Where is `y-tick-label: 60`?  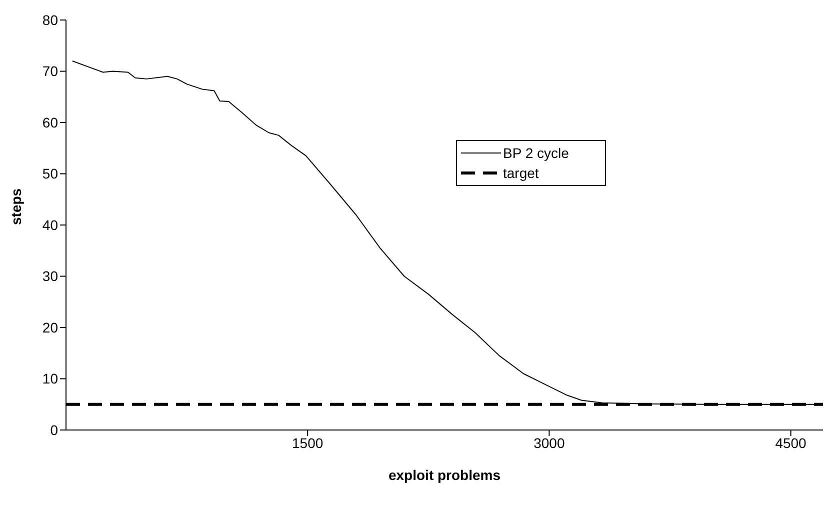 y-tick-label: 60 is located at coordinates (50, 122).